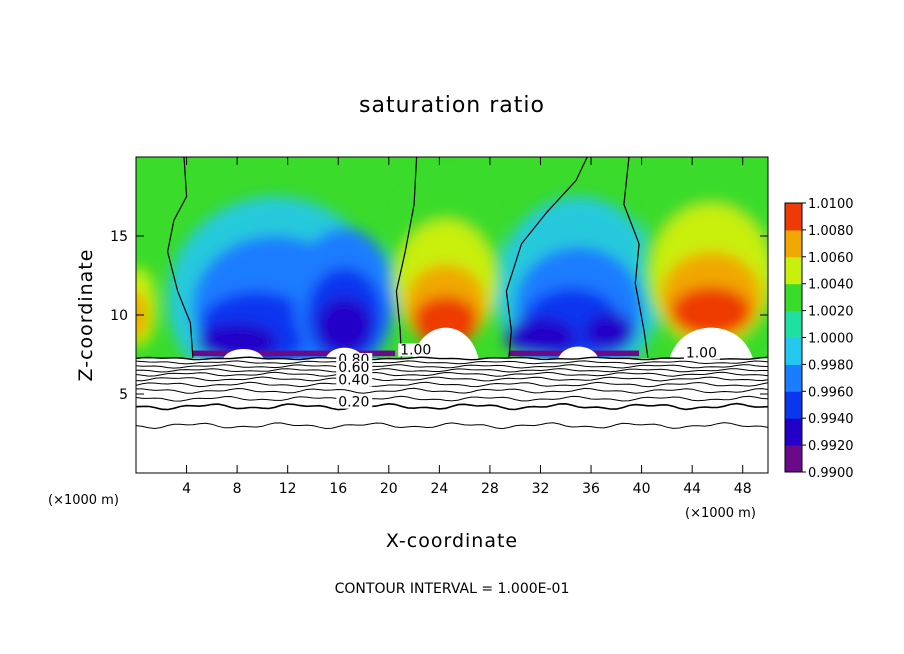 The width and height of the screenshot is (904, 654). Describe the element at coordinates (389, 489) in the screenshot. I see `x-tick-label: 20` at that location.